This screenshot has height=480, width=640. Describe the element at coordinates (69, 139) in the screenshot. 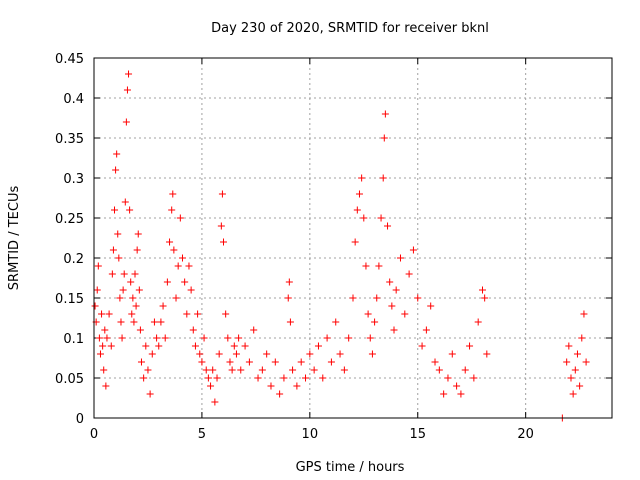

I see `y-tick-label: 0.35` at that location.